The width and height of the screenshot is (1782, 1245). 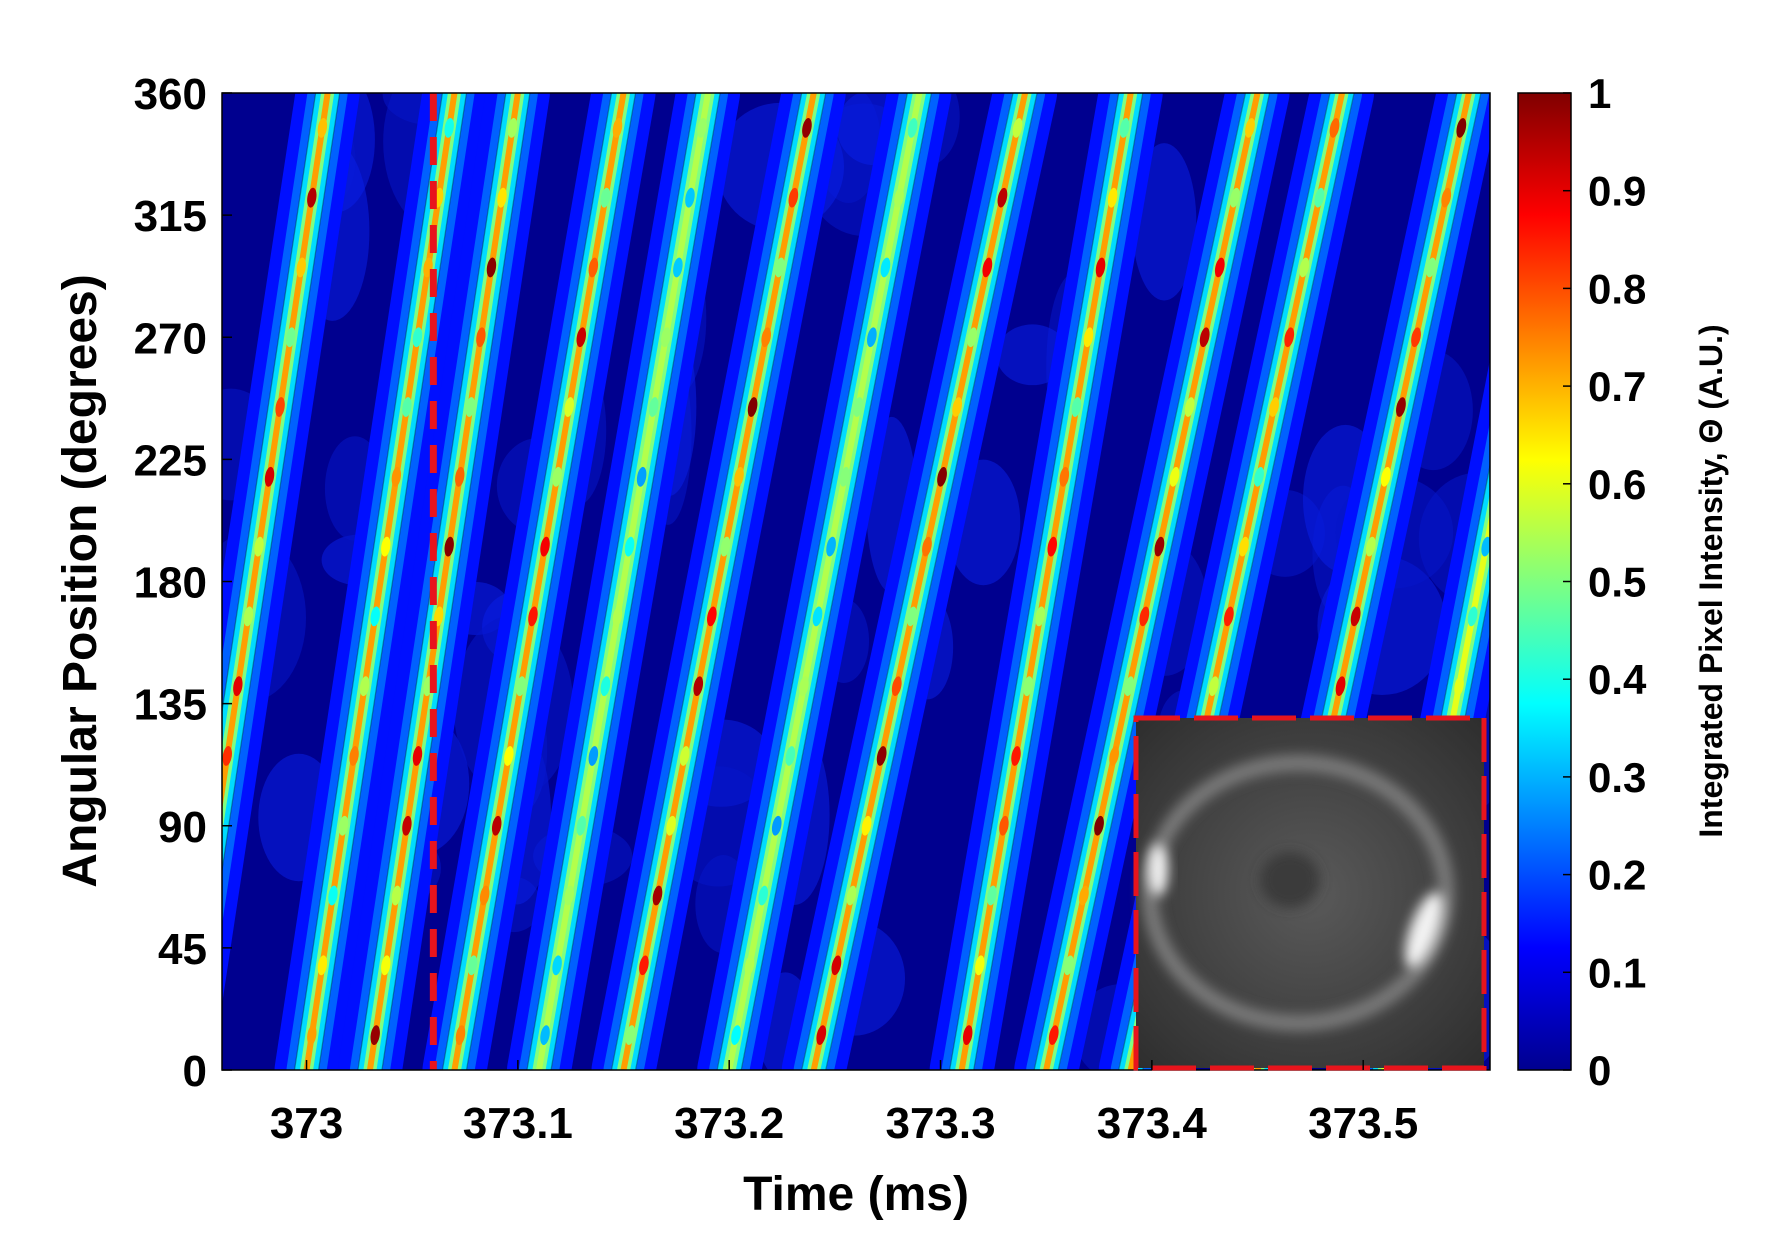 What do you see at coordinates (182, 827) in the screenshot?
I see `y-tick-label: 90` at bounding box center [182, 827].